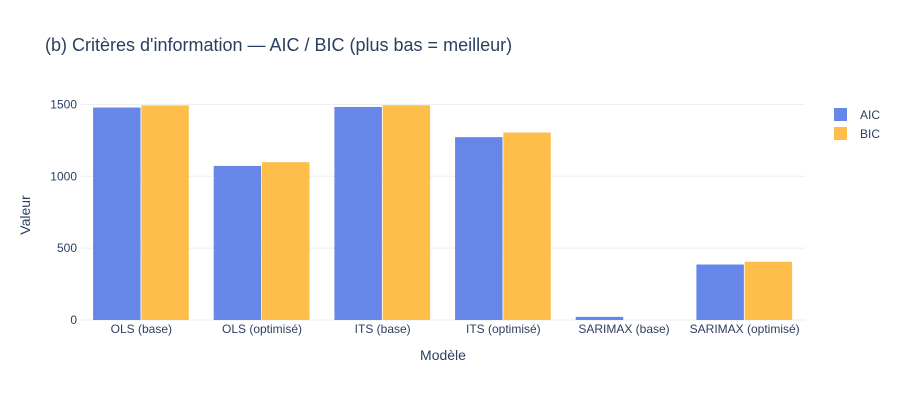 This screenshot has width=900, height=400. I want to click on y-tick-label: 1500, so click(63, 104).